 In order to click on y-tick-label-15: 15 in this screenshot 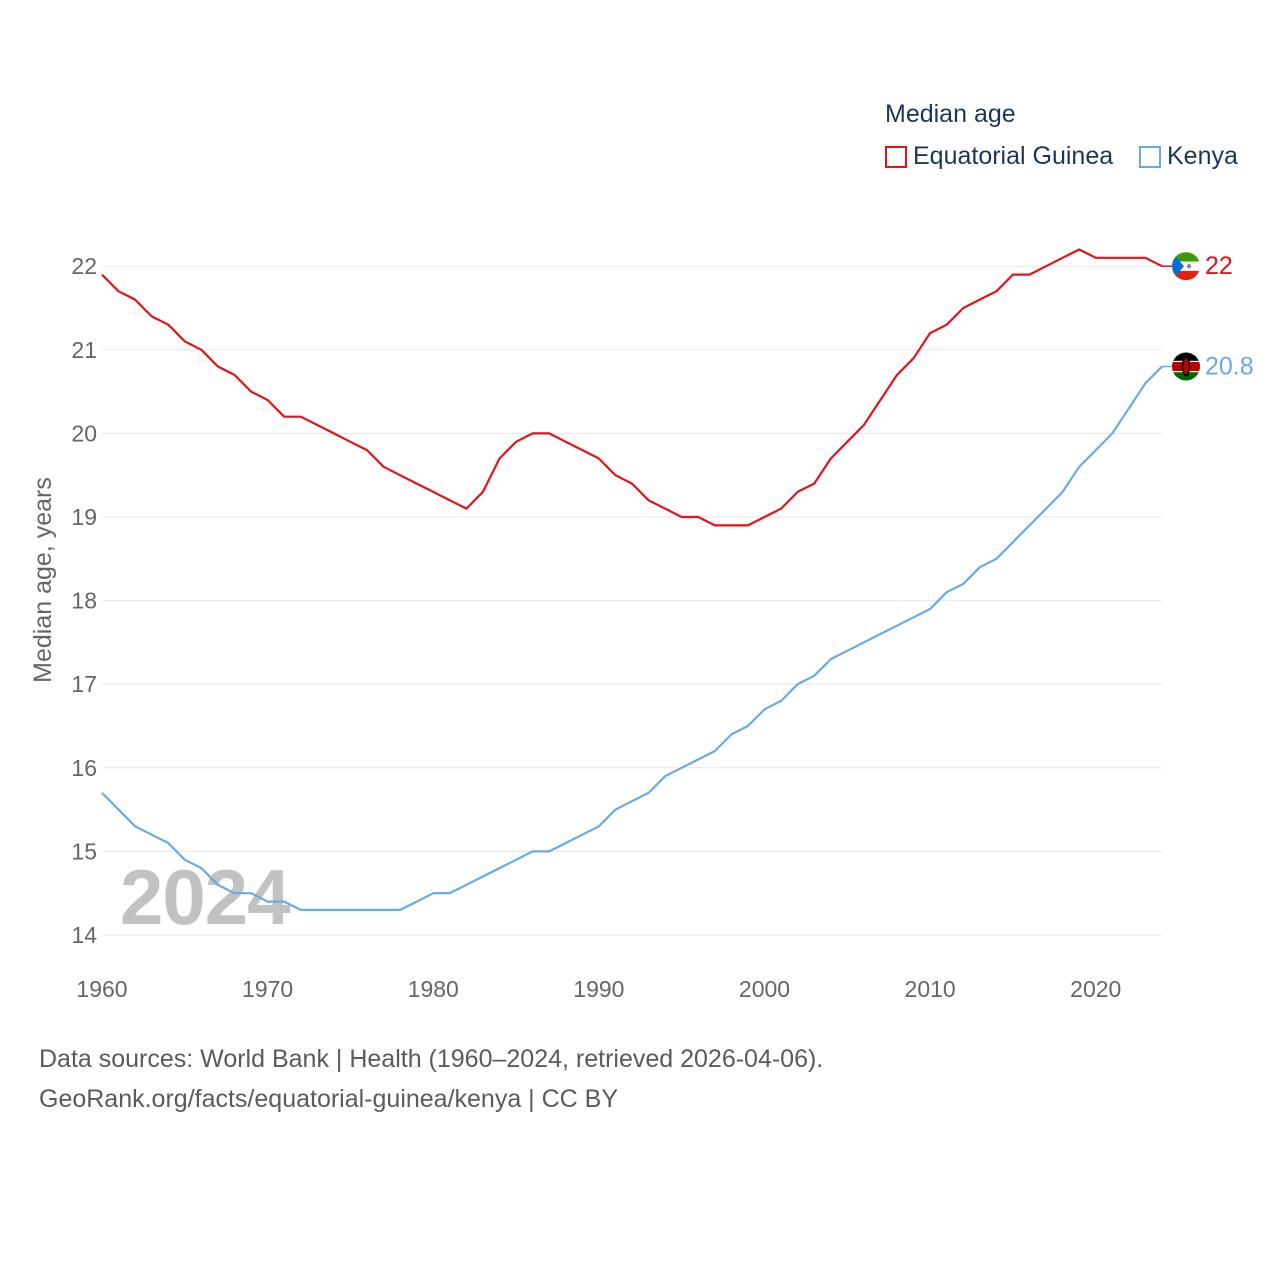, I will do `click(84, 851)`.